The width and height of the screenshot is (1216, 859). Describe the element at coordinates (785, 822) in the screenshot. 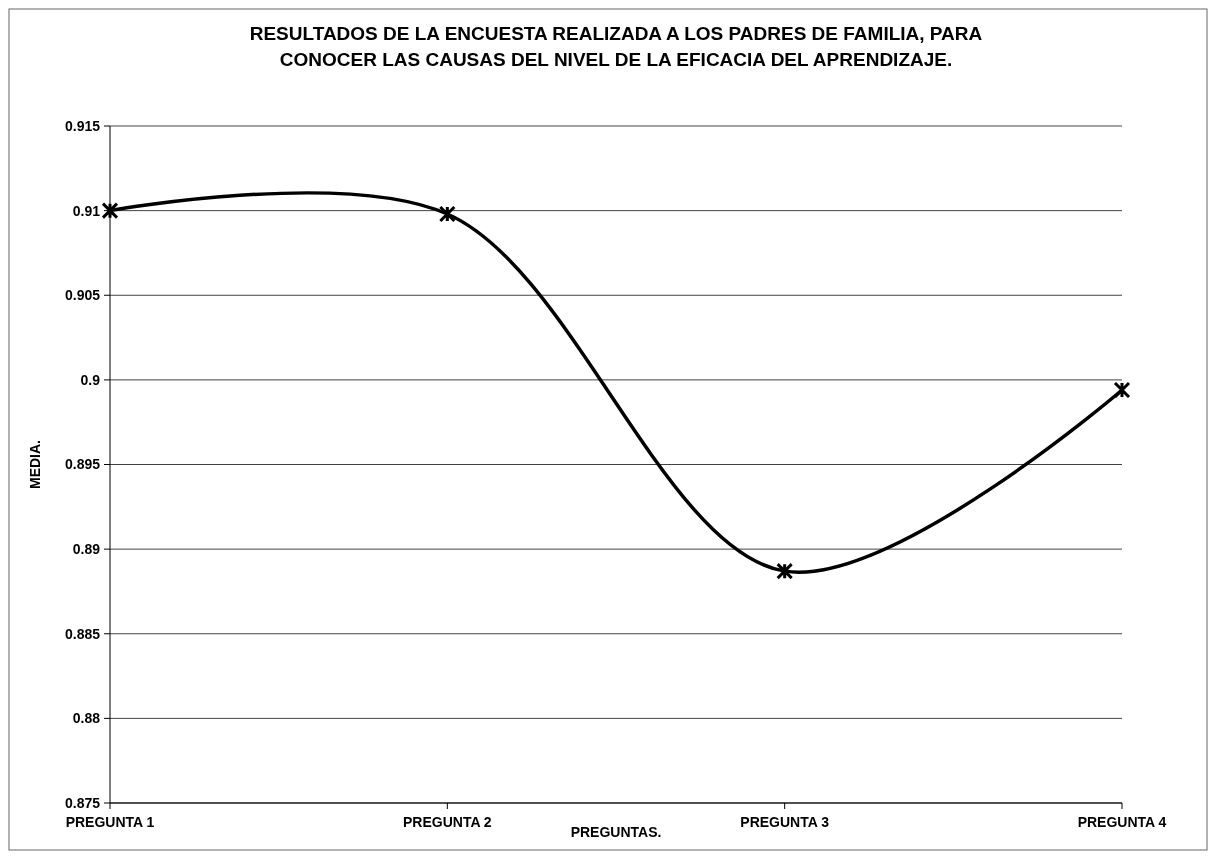

I see `x-tick-label: PREGUNTA 3` at that location.